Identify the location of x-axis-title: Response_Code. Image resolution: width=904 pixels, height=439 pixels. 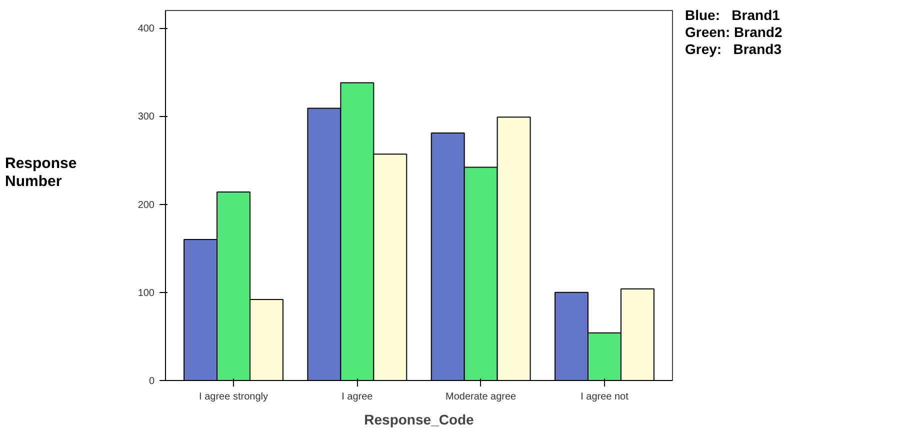
(419, 420).